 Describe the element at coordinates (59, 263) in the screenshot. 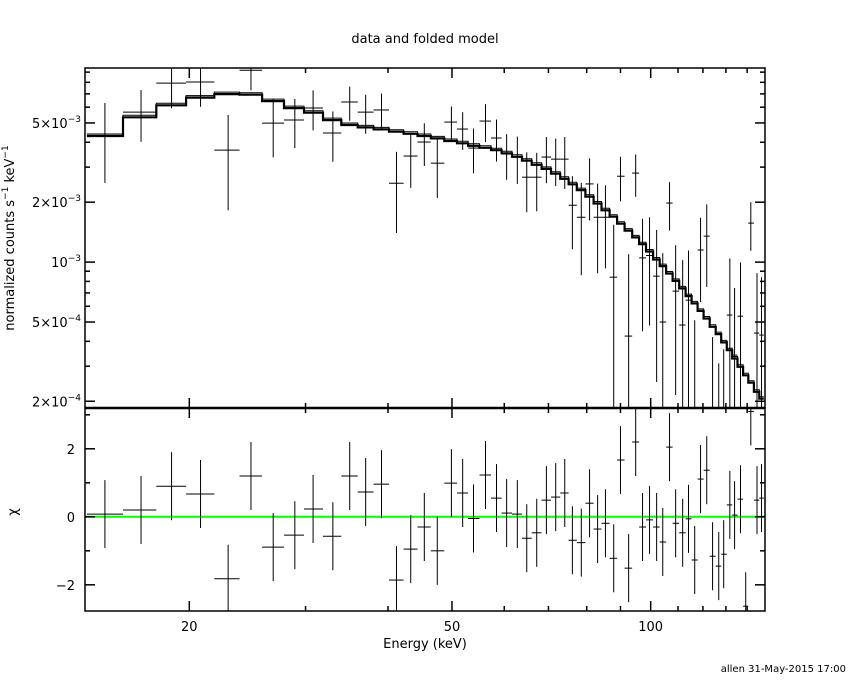

I see `tick-mantissa: 10` at that location.